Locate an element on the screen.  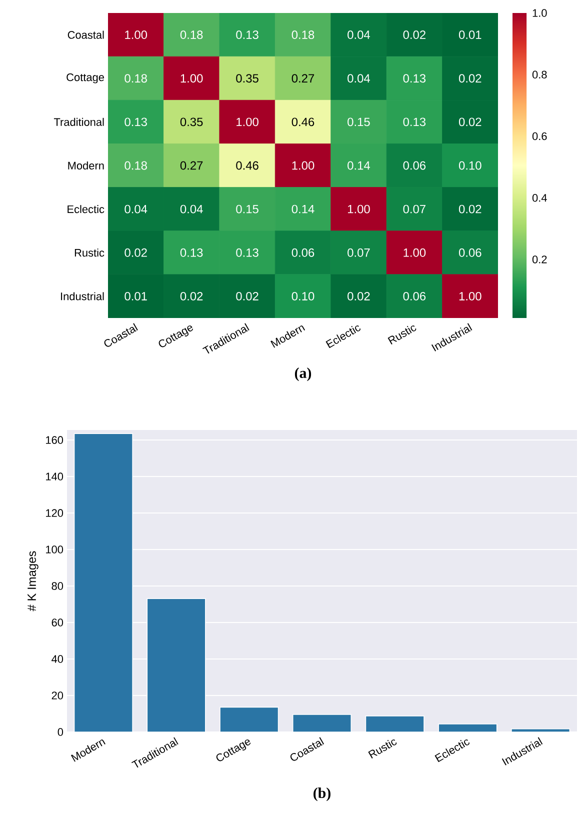
color-bar-label: 0.6 is located at coordinates (539, 136).